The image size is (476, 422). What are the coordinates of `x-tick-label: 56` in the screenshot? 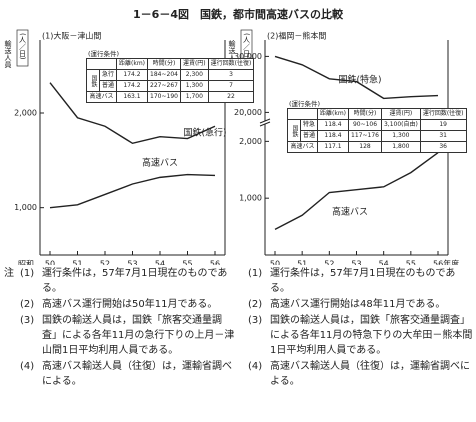 It's located at (215, 263).